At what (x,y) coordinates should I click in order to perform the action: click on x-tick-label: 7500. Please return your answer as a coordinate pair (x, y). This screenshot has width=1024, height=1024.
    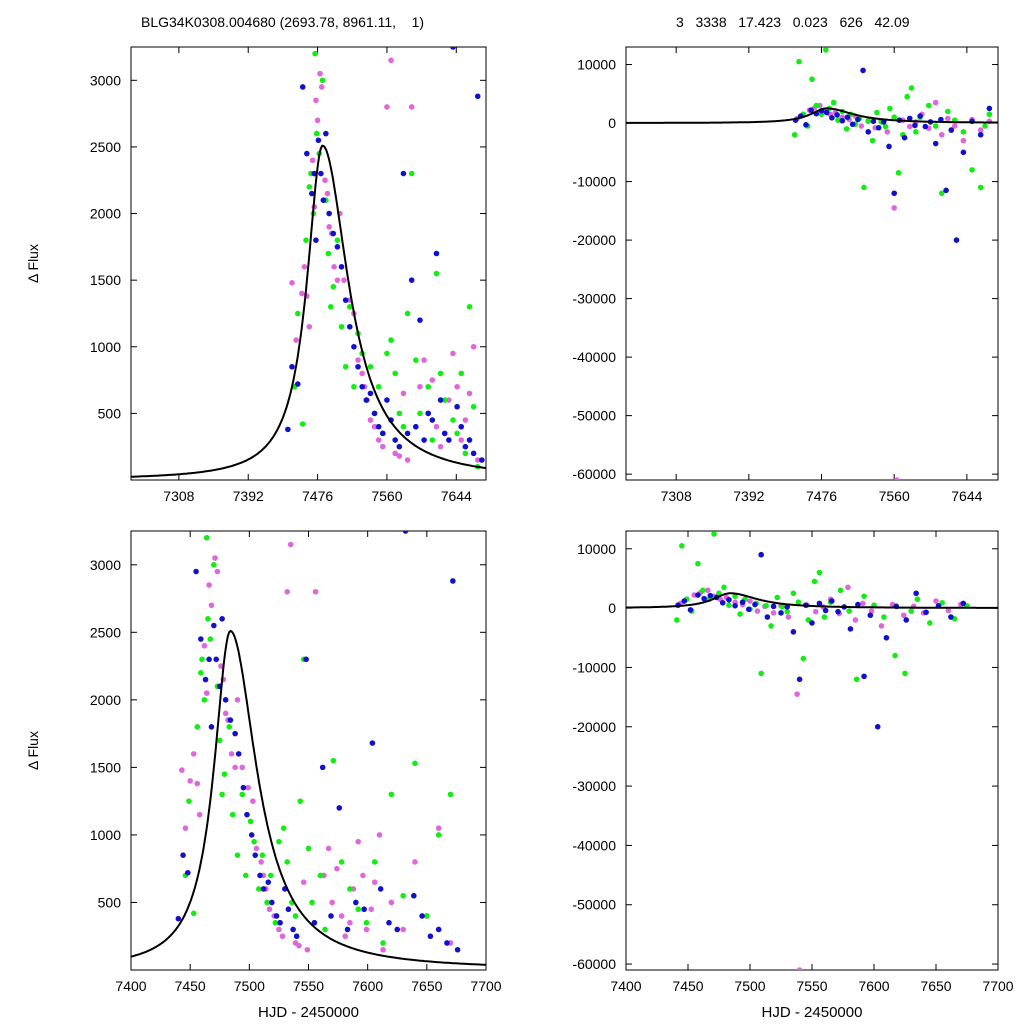
    Looking at the image, I should click on (249, 986).